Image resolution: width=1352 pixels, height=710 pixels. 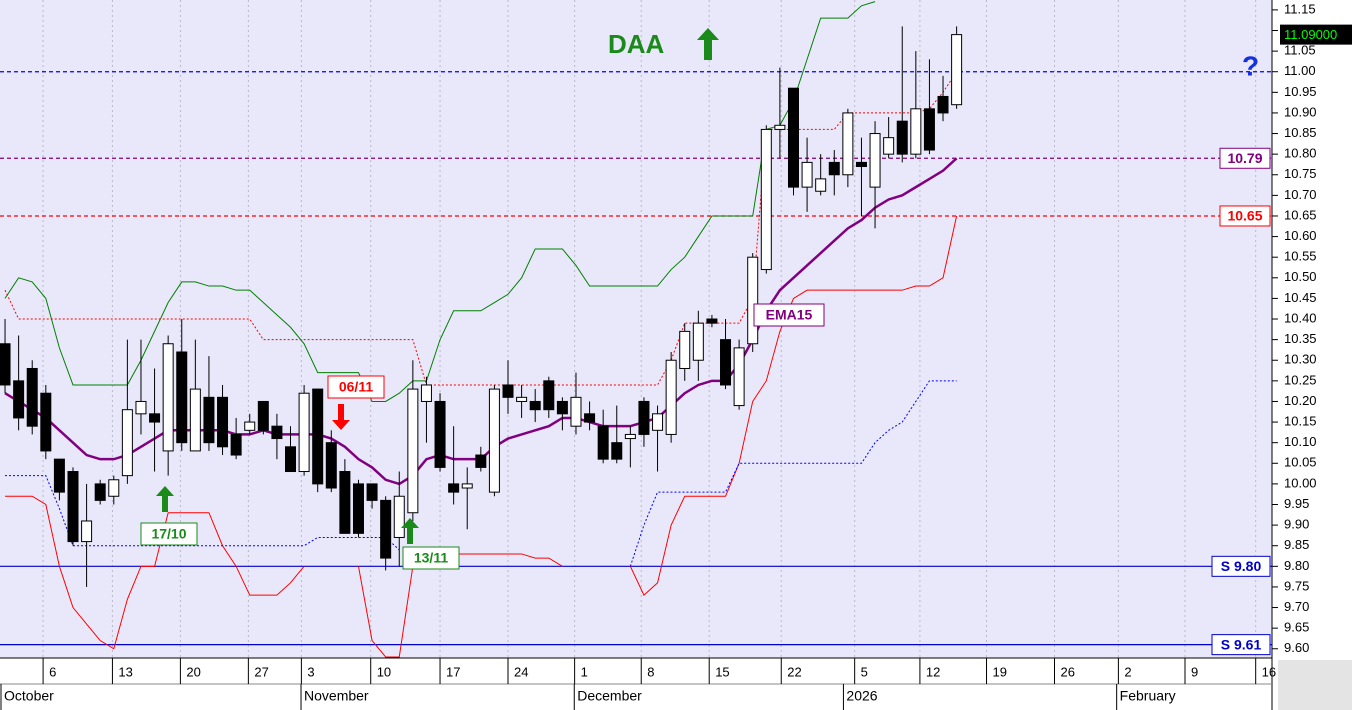 What do you see at coordinates (1310, 34) in the screenshot?
I see `price-label: 11.09000` at bounding box center [1310, 34].